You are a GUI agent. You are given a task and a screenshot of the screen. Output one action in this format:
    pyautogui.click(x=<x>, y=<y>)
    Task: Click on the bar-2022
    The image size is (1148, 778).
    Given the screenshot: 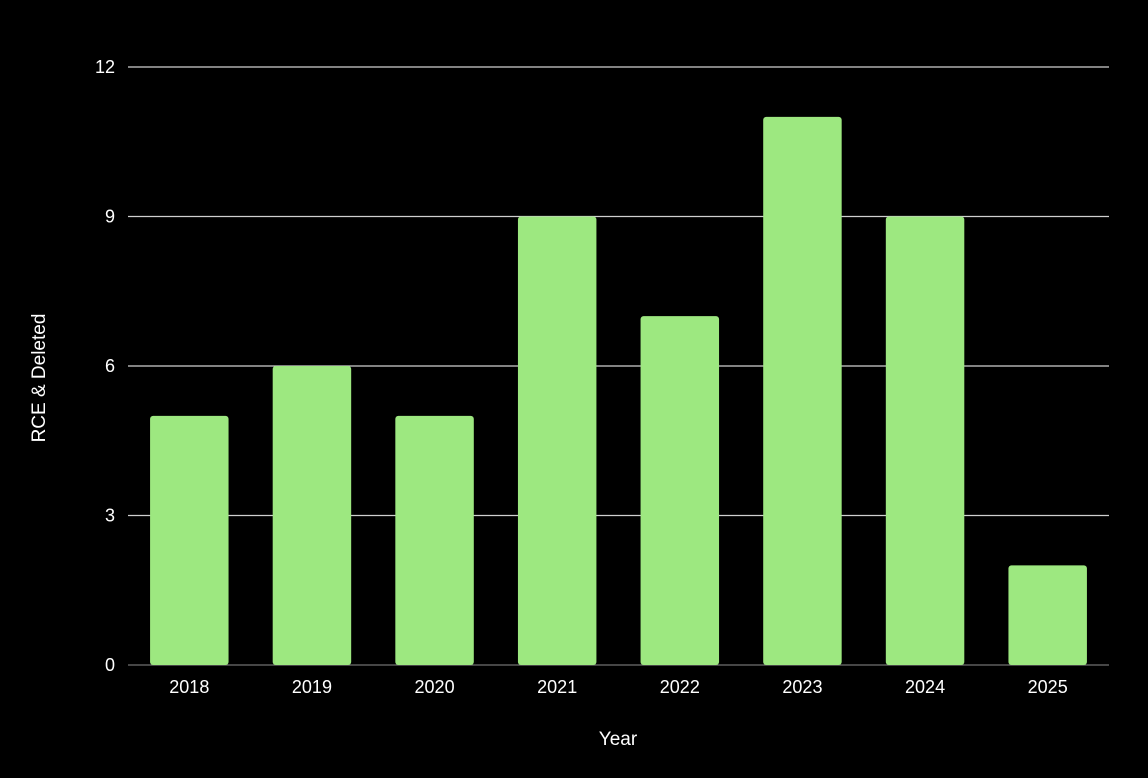 What is the action you would take?
    pyautogui.click(x=680, y=490)
    